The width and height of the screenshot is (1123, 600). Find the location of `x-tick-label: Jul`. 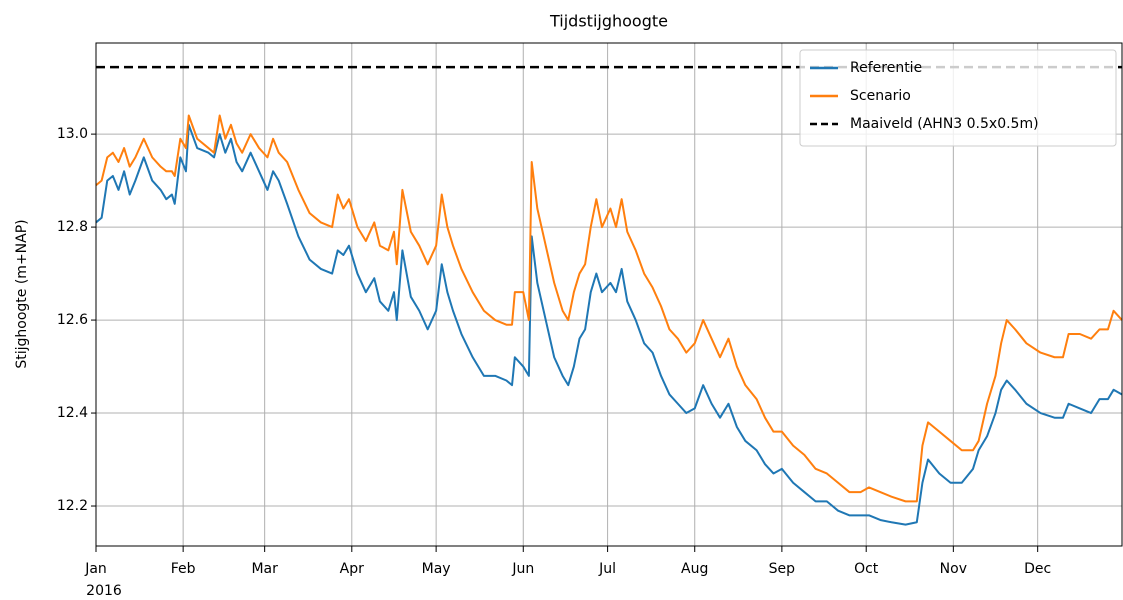

x-tick-label: Jul is located at coordinates (607, 569).